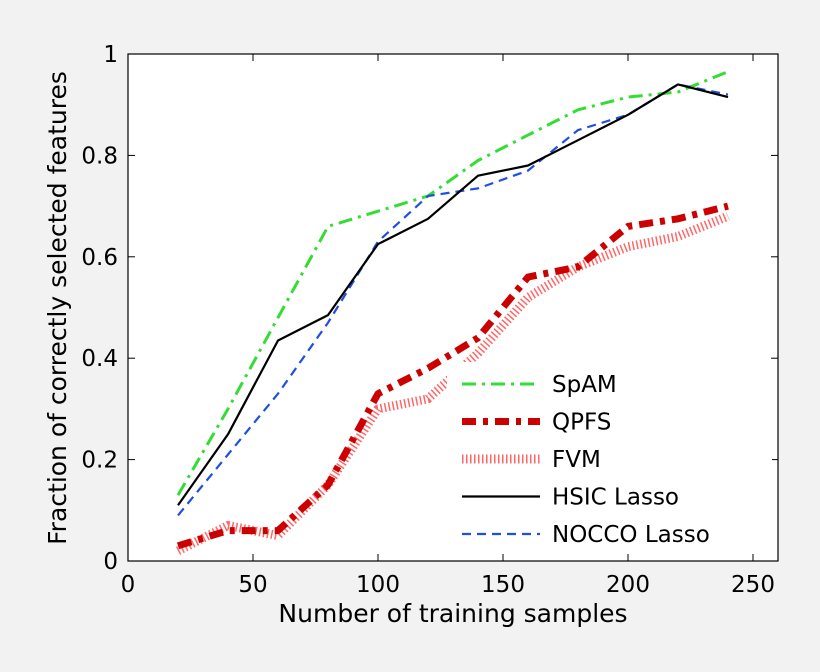  I want to click on y-axis-label: Fraction of correctly selected features, so click(57, 308).